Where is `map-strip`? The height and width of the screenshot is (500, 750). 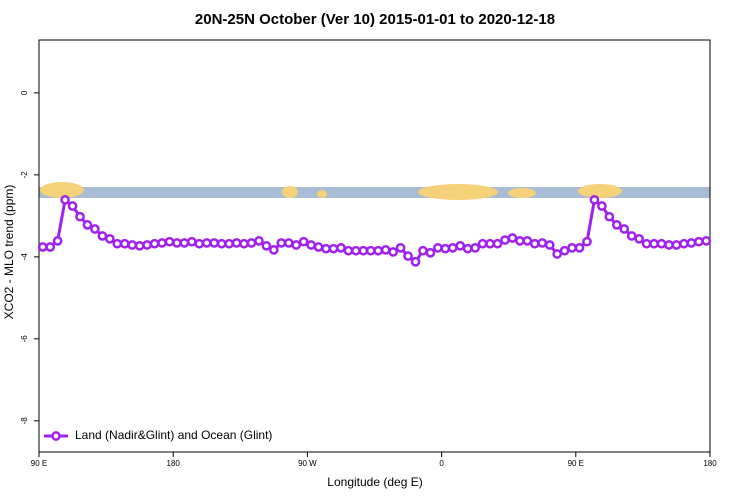 map-strip is located at coordinates (374, 191).